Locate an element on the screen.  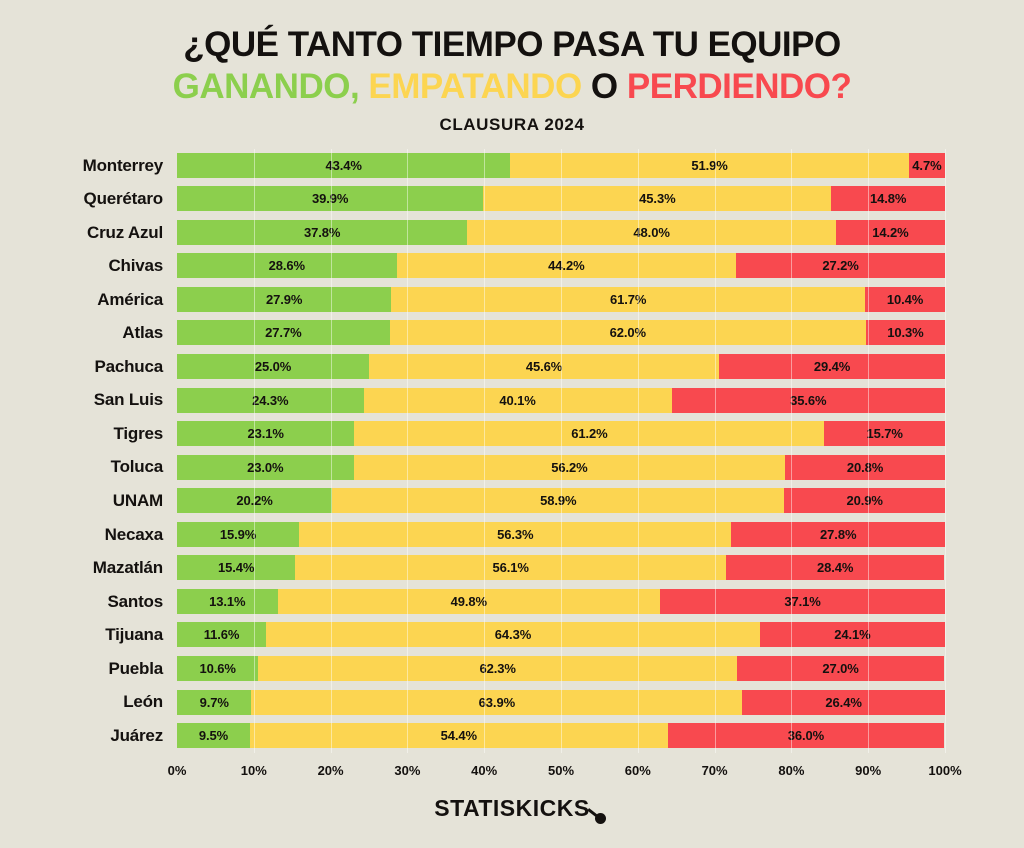
brand-name: STATISKICKS is located at coordinates (512, 808).